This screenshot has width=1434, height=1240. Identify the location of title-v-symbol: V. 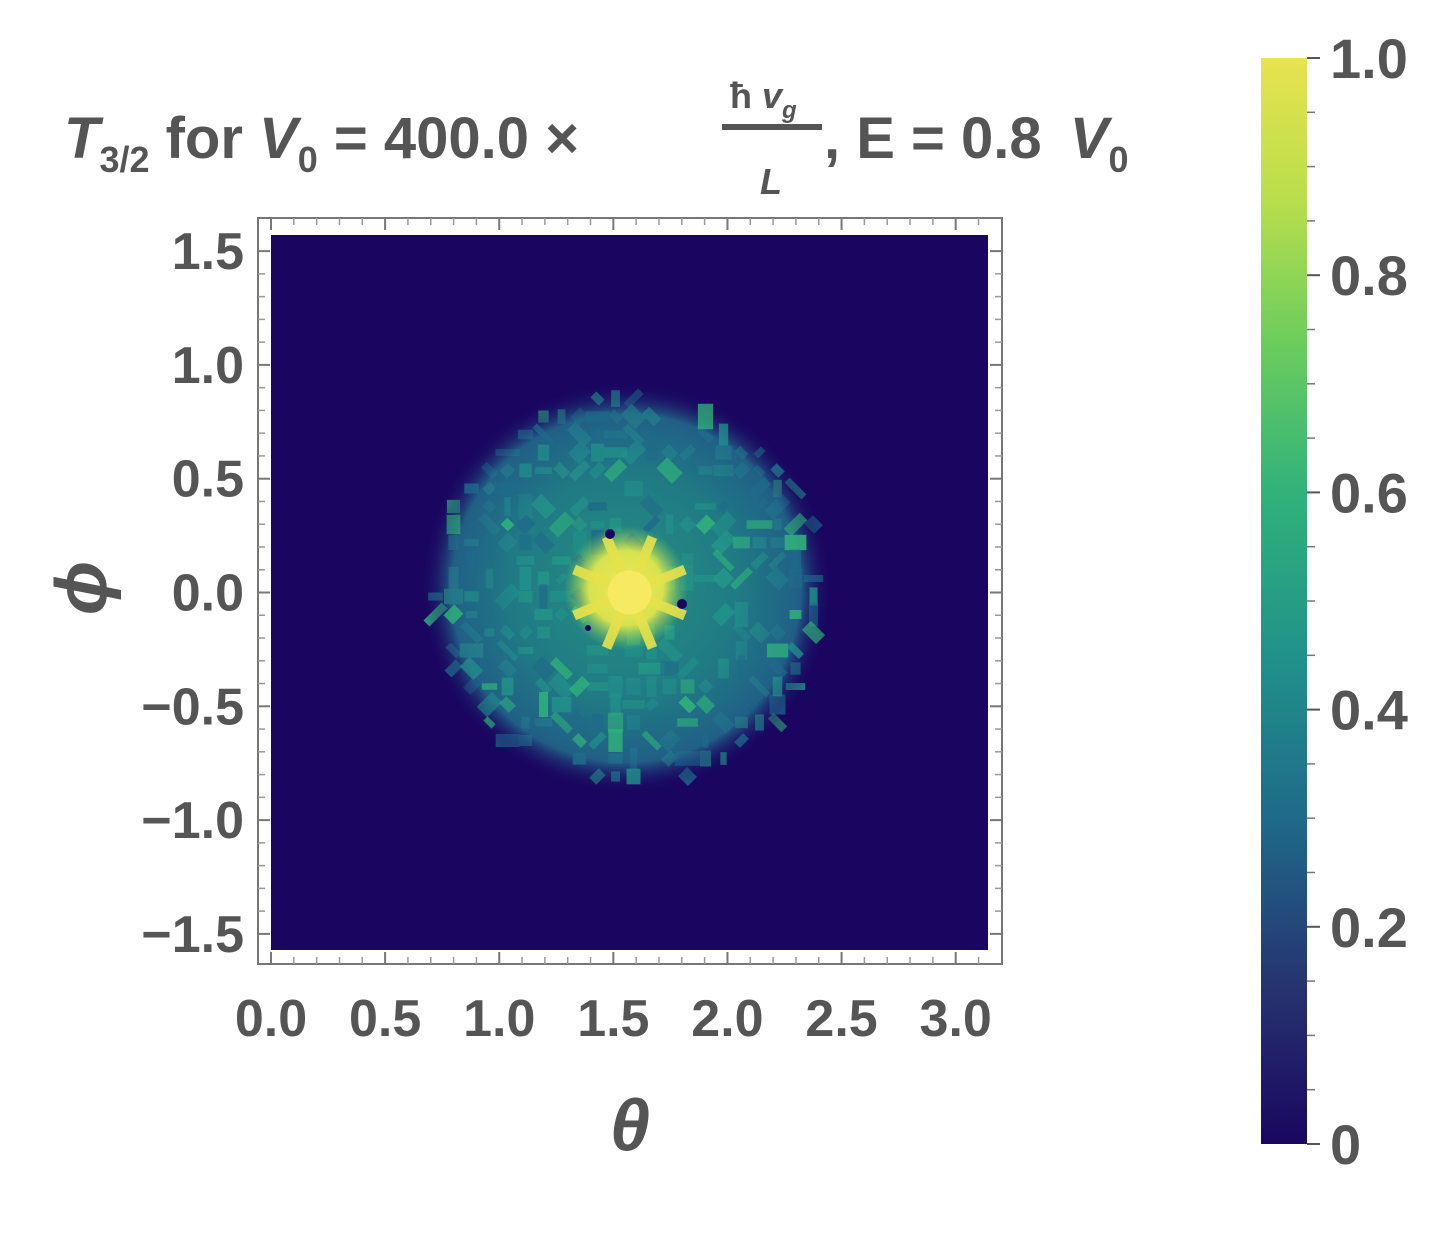
(280, 138).